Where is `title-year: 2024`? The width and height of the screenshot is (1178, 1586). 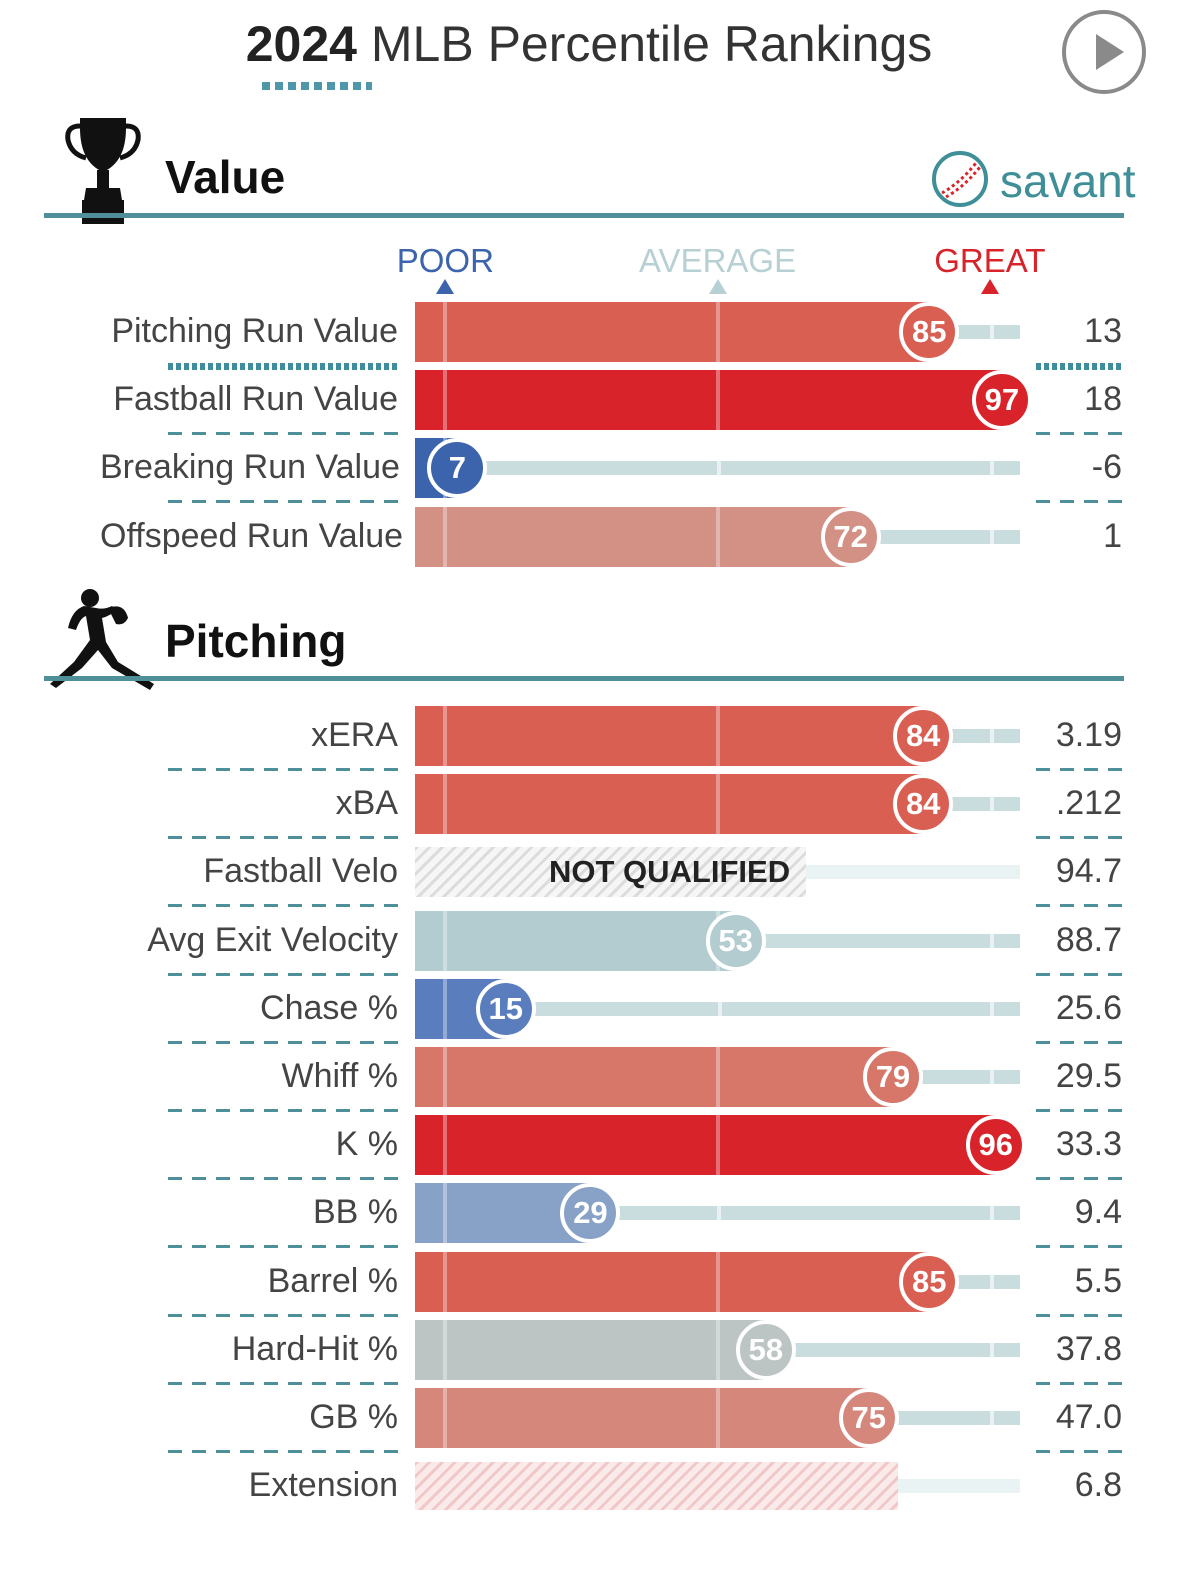
title-year: 2024 is located at coordinates (301, 44).